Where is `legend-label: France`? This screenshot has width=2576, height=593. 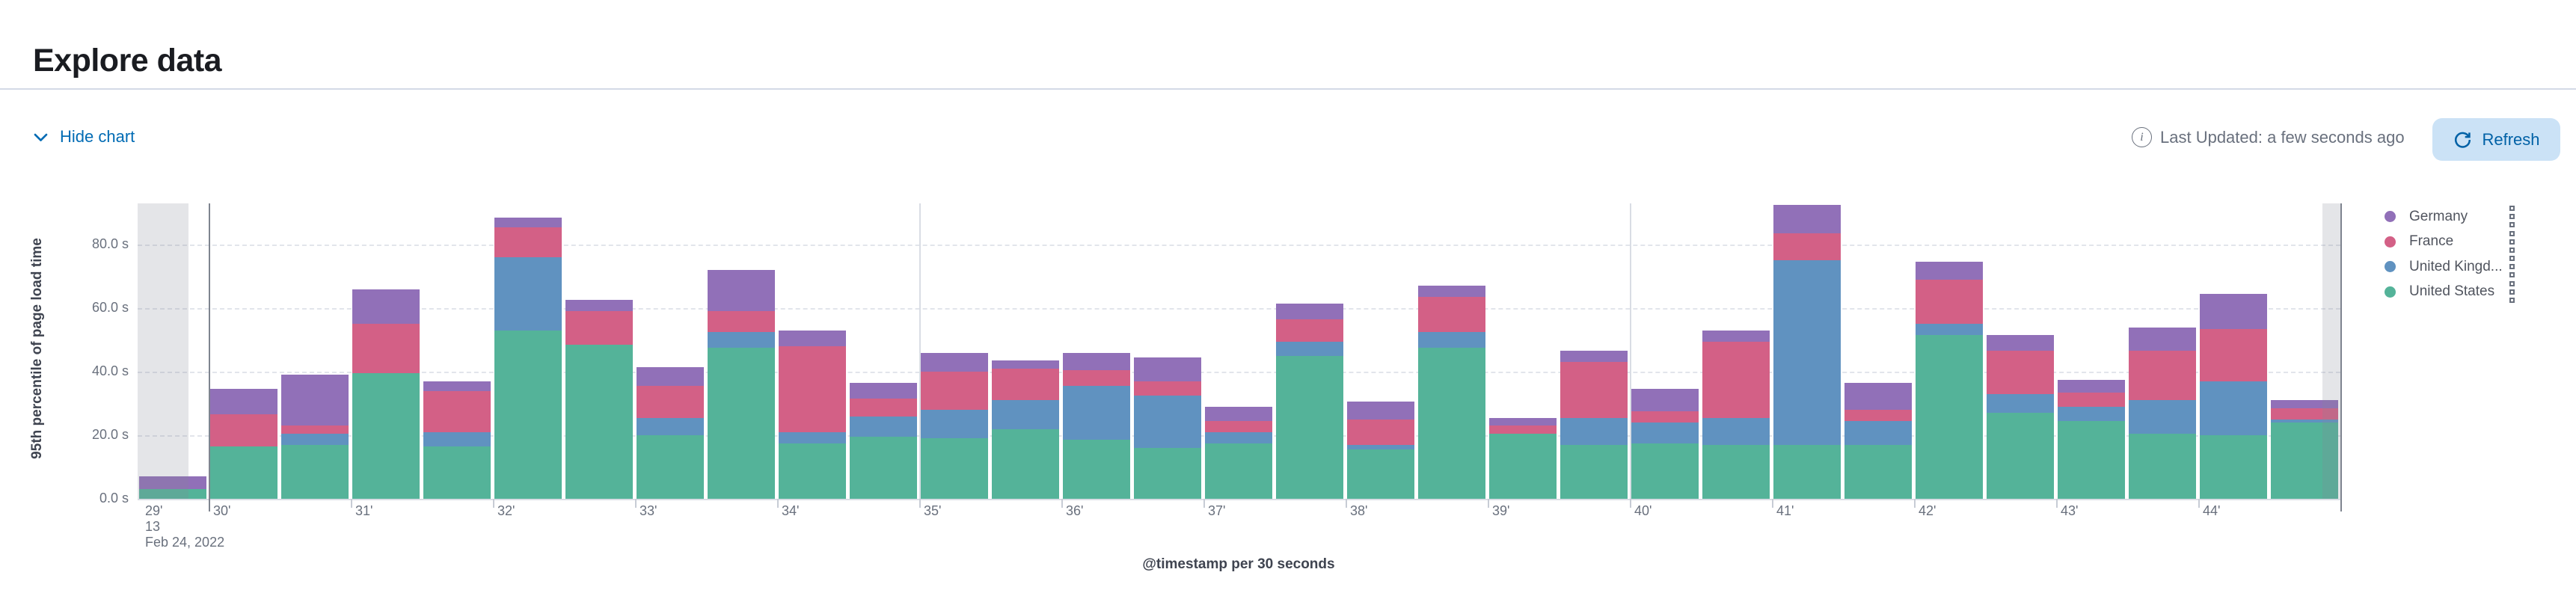 legend-label: France is located at coordinates (2431, 241).